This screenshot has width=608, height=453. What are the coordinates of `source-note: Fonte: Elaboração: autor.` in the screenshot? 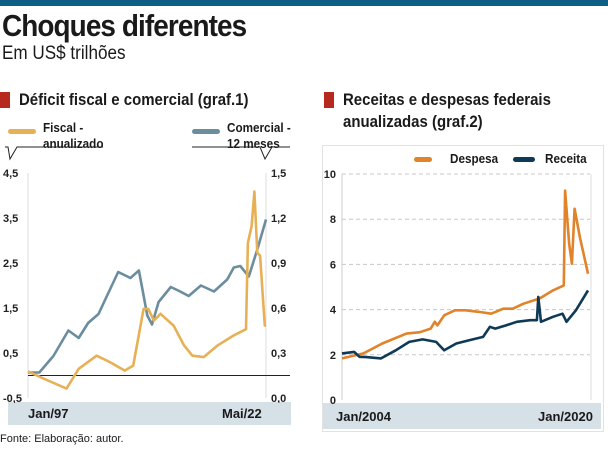 It's located at (62, 439).